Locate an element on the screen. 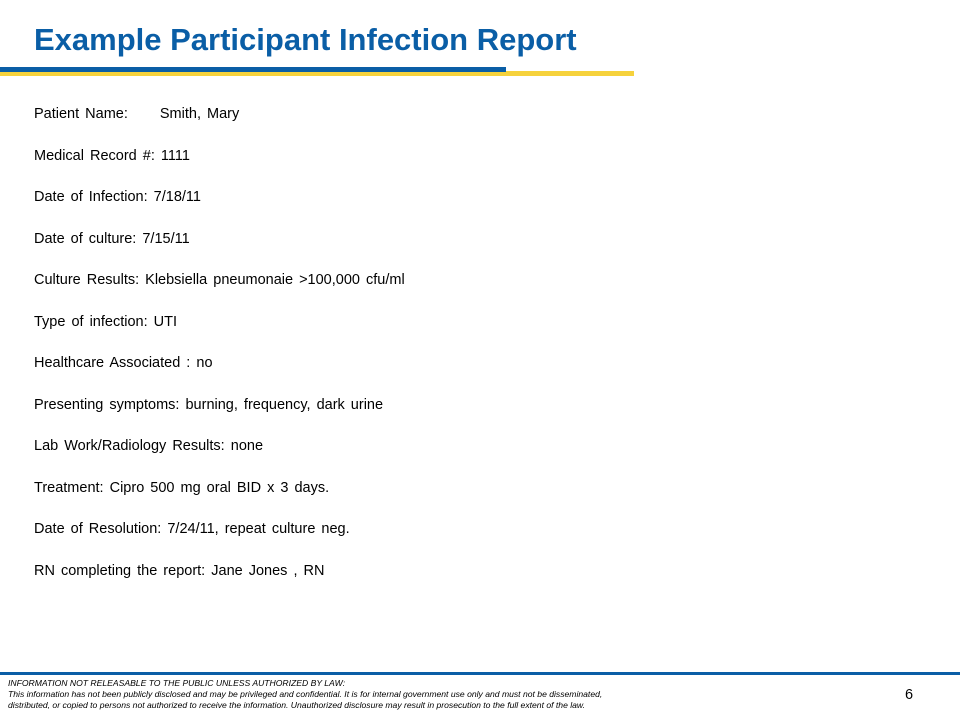 Image resolution: width=960 pixels, height=720 pixels. page-title: Example Participant Infection Report is located at coordinates (305, 39).